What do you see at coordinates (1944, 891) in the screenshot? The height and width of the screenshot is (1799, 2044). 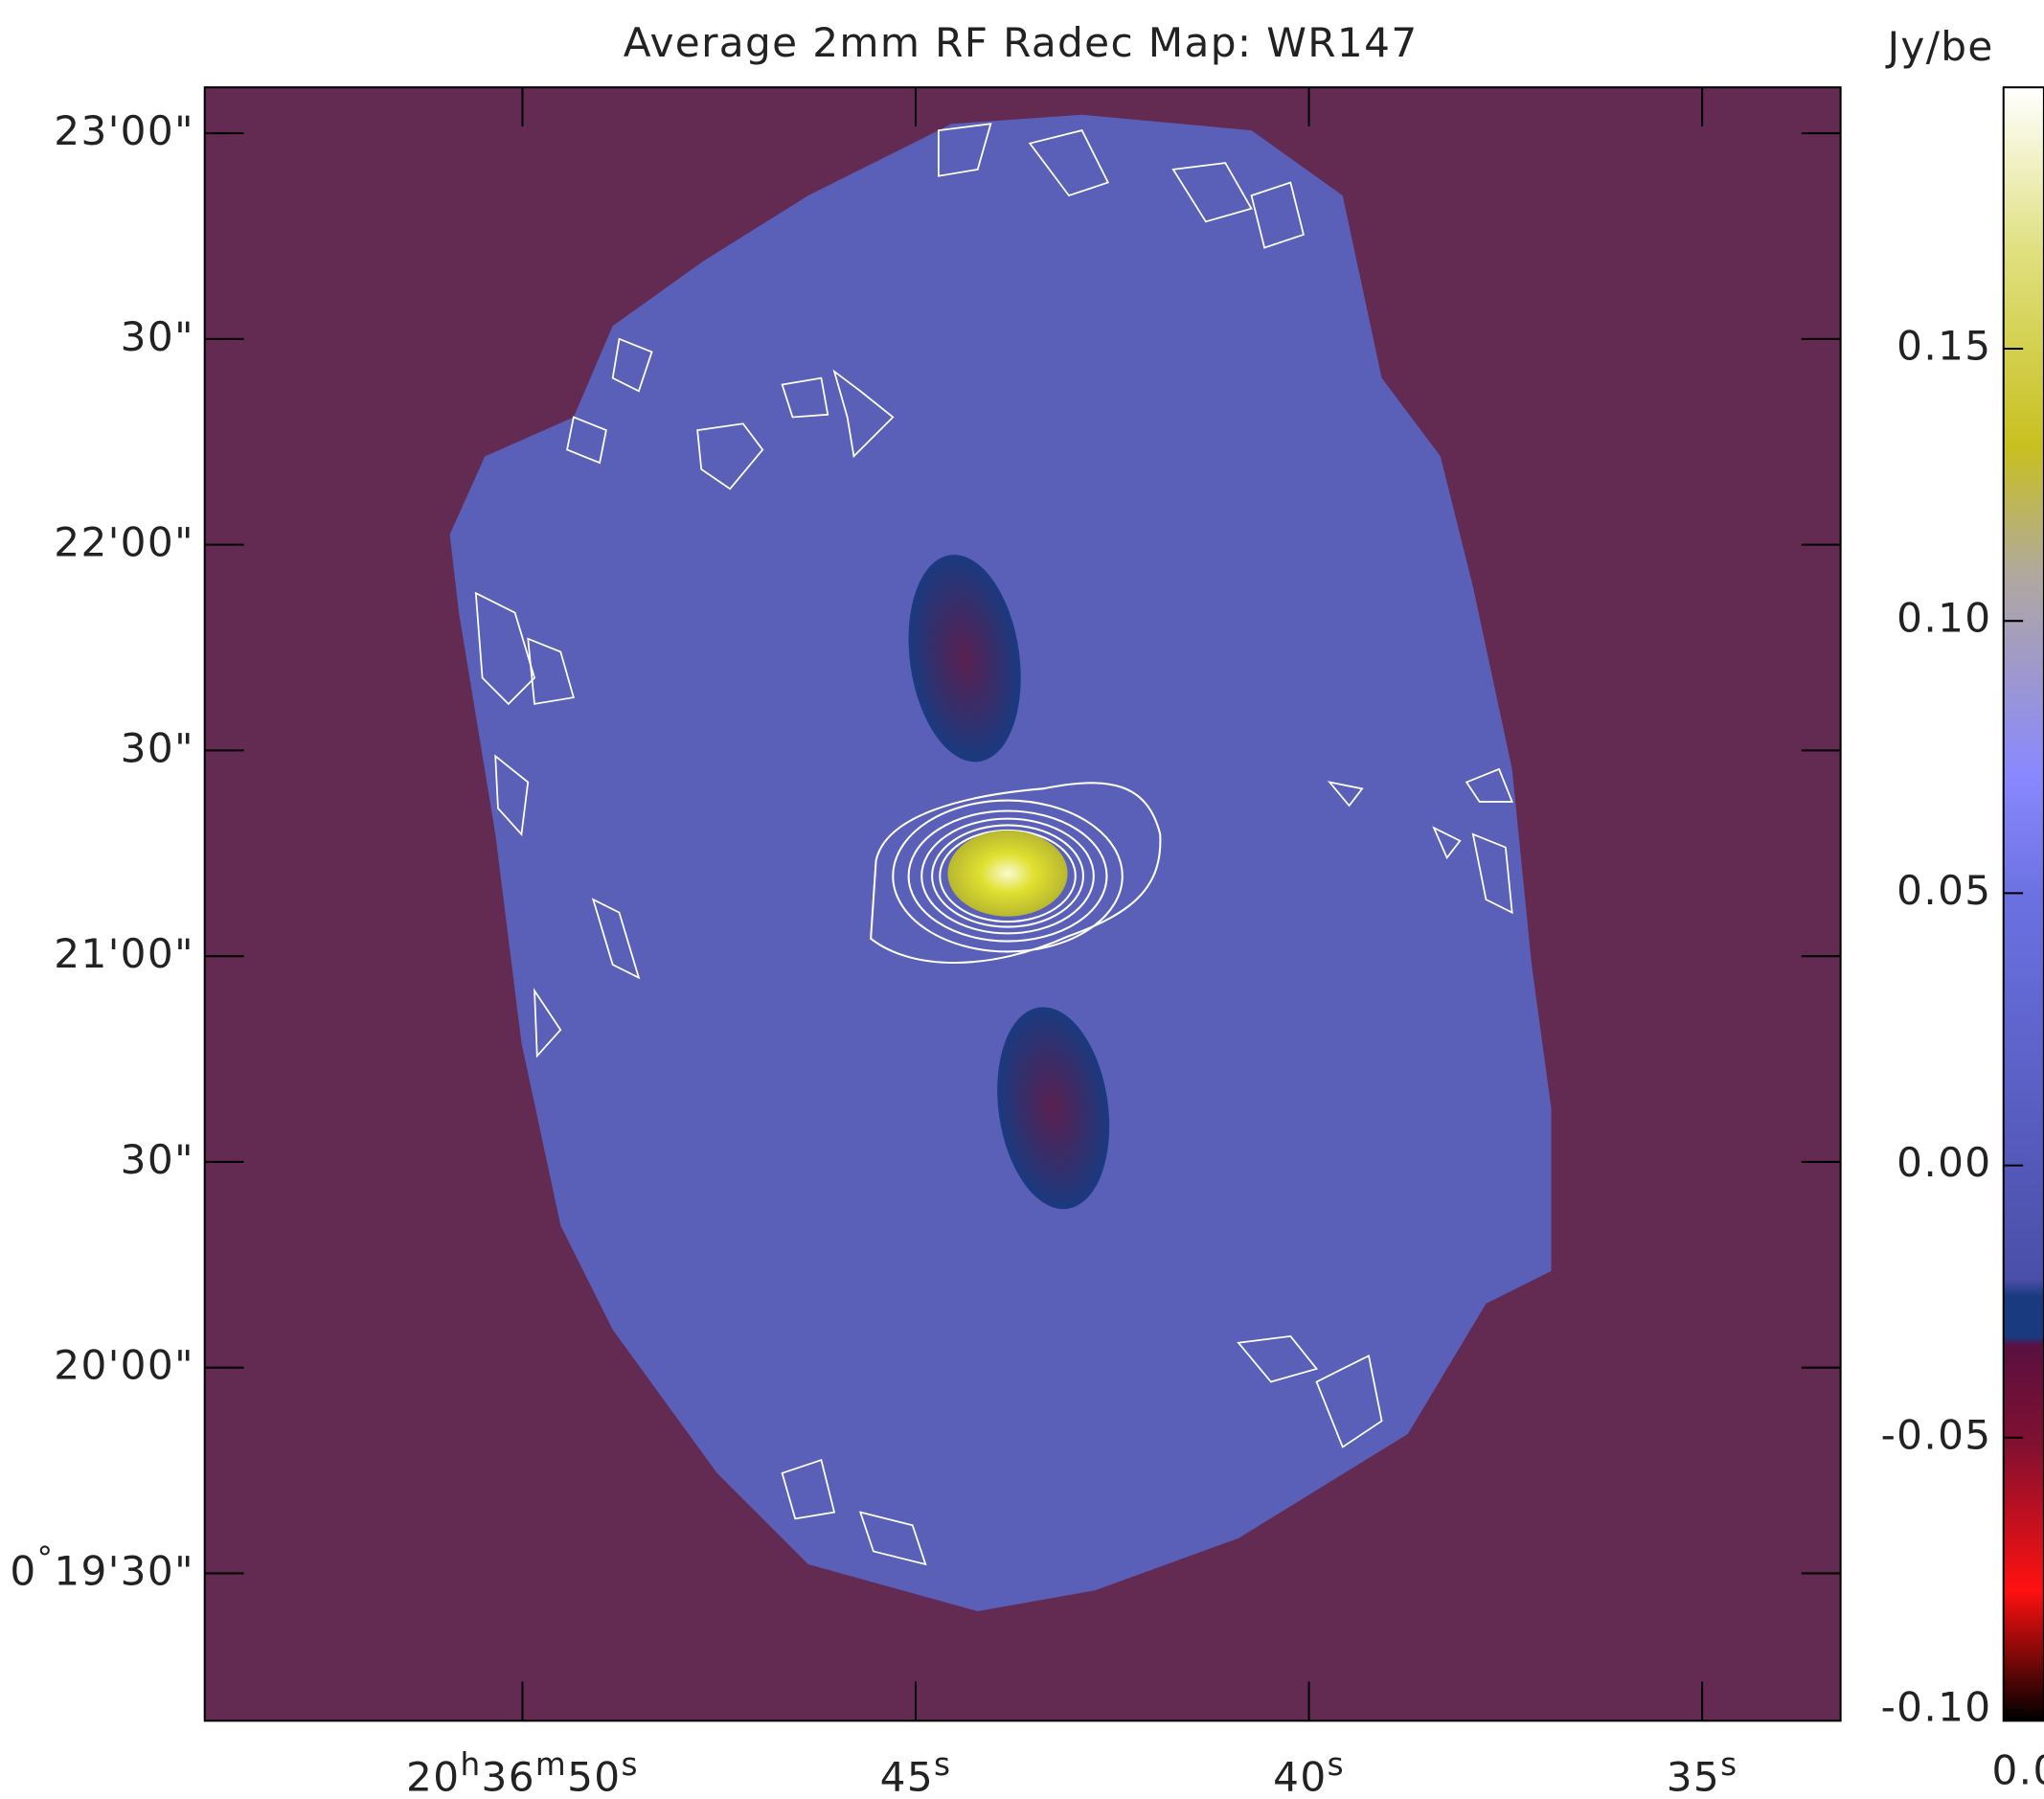 I see `colorbar-tick-label: 0.05` at bounding box center [1944, 891].